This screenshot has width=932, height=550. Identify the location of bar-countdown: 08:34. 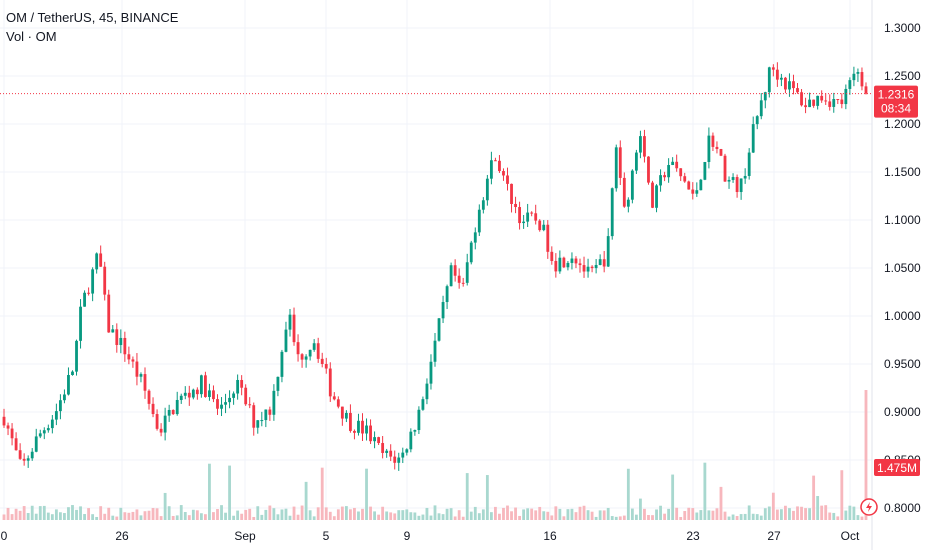
(896, 109).